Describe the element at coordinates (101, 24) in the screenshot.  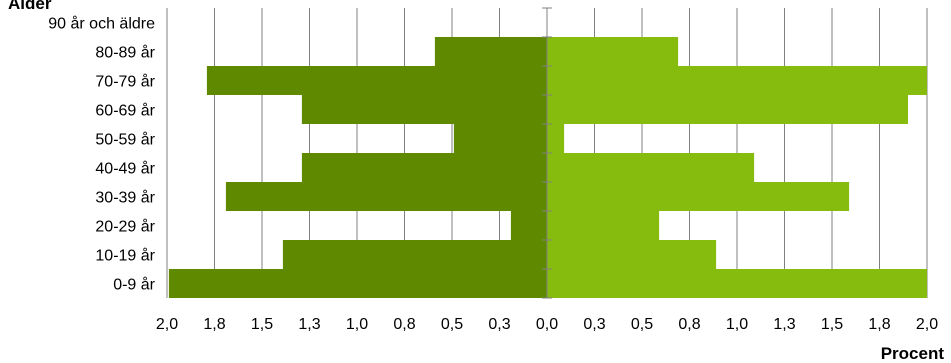
I see `y-tick-label: 90 år och äldre` at that location.